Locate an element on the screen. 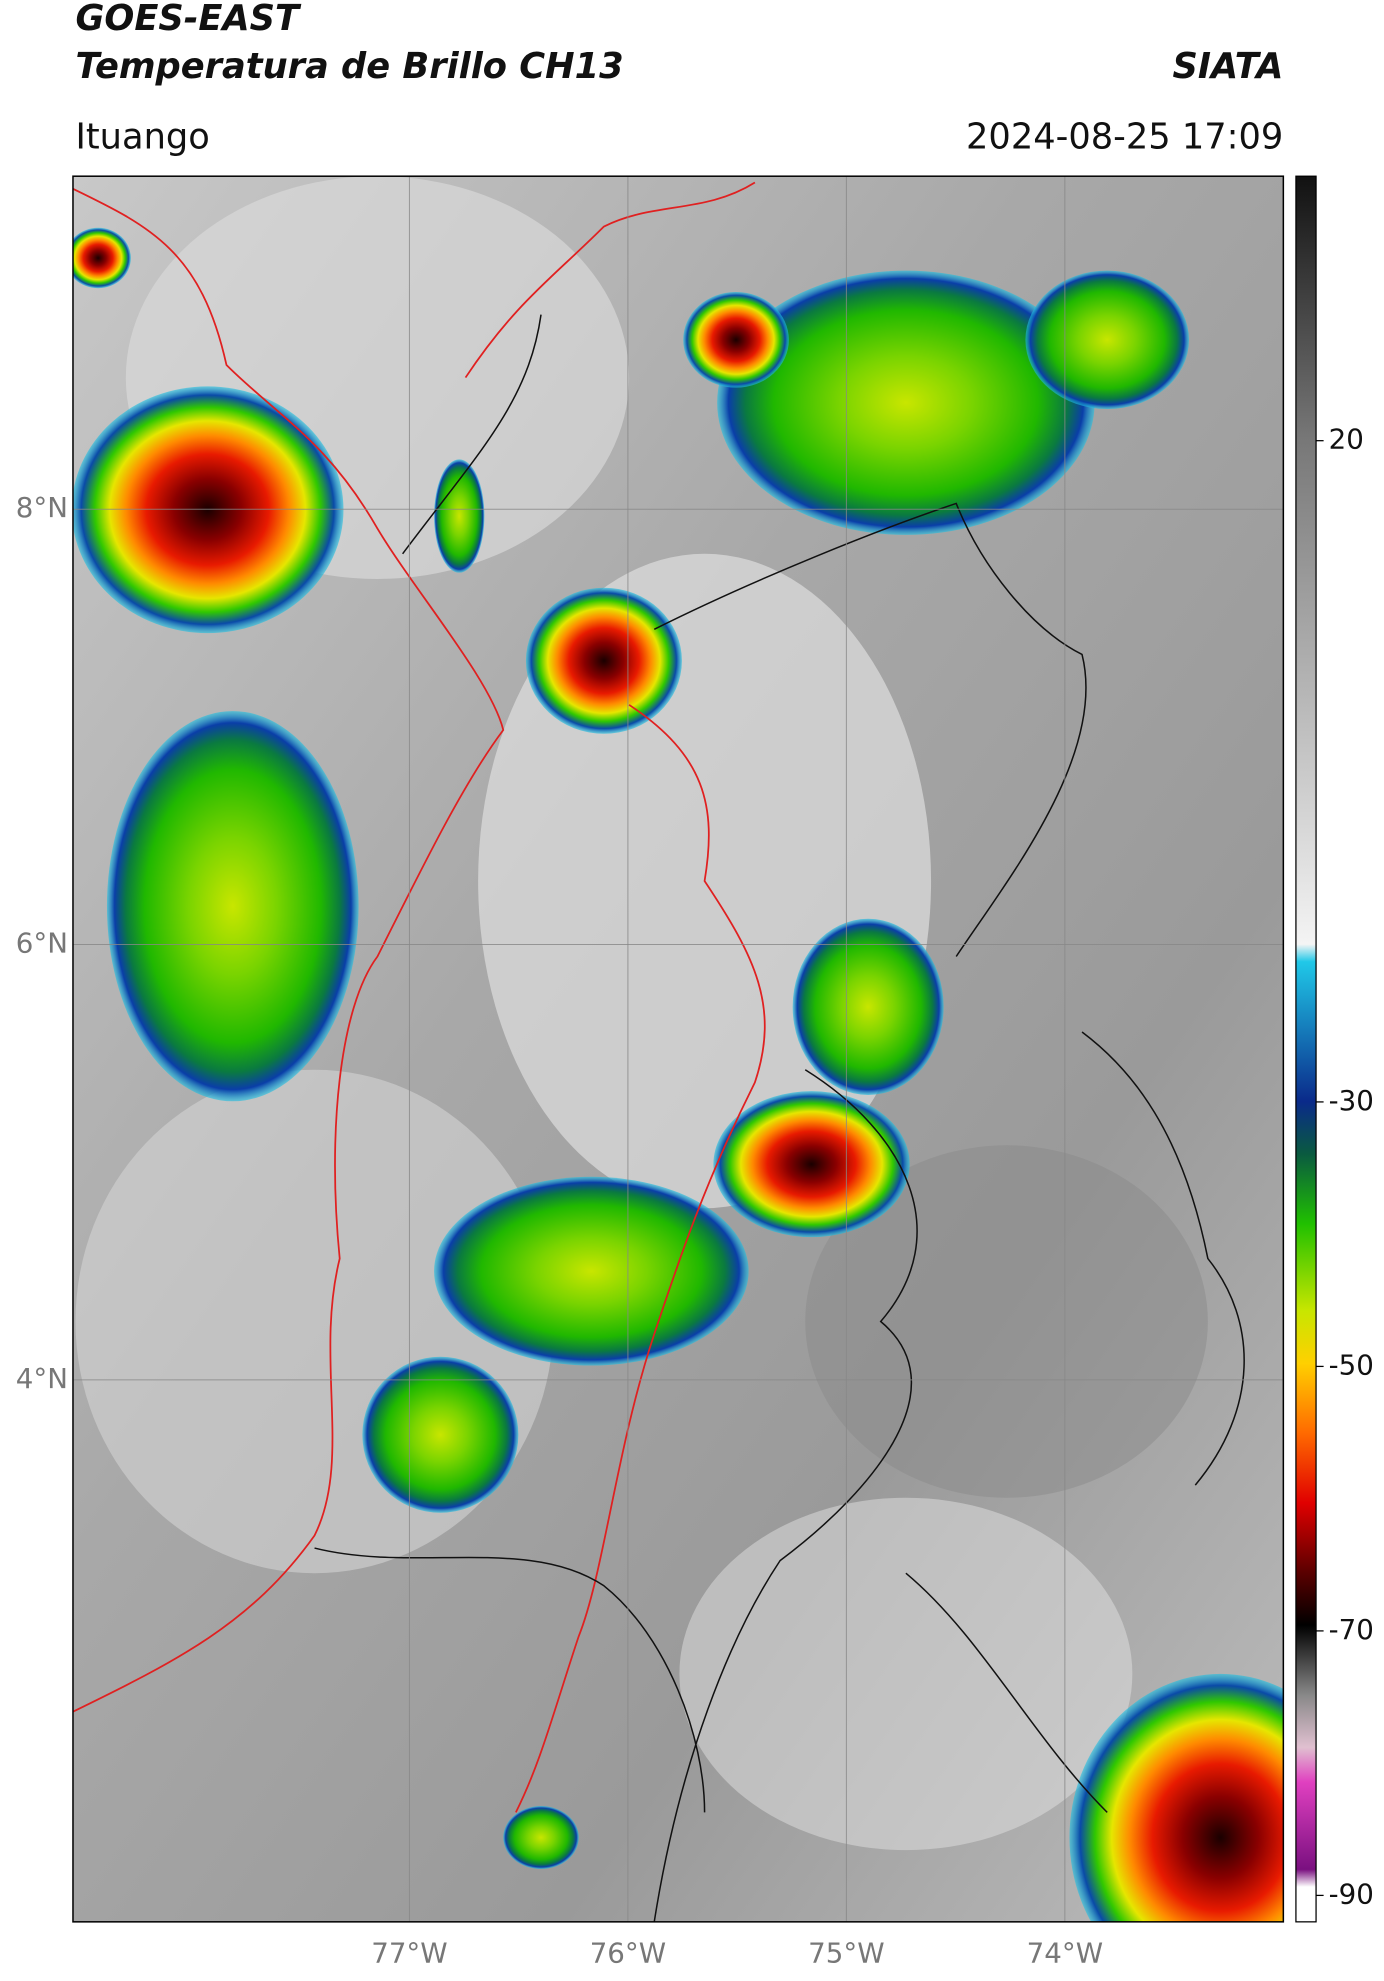  colorbar-tick-label: -50 is located at coordinates (1351, 1364).